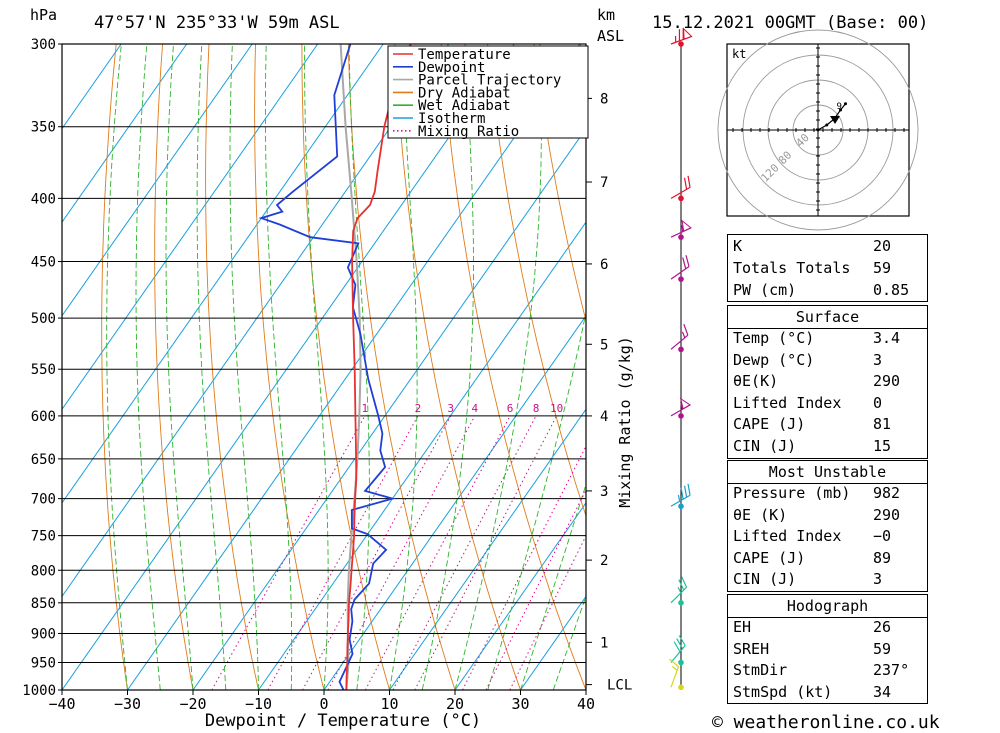 The height and width of the screenshot is (733, 1000). I want to click on unstable-row: Lifted Index −0, so click(812, 536).